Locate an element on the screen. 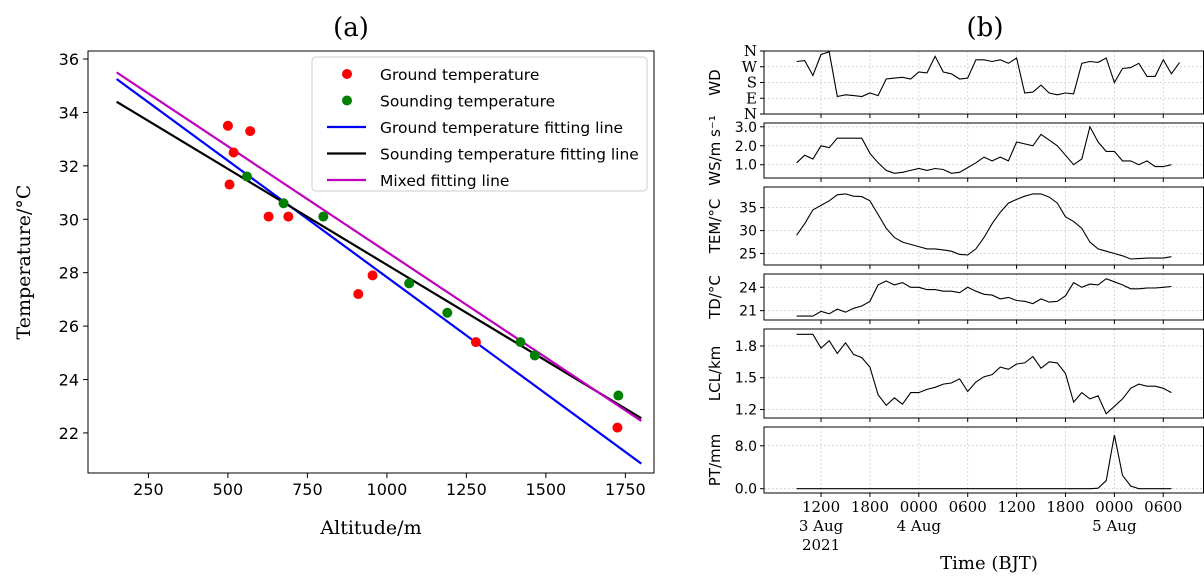  subplot-1: 1.0 2.0 3.0 WS/m s⁻¹ is located at coordinates (955, 150).